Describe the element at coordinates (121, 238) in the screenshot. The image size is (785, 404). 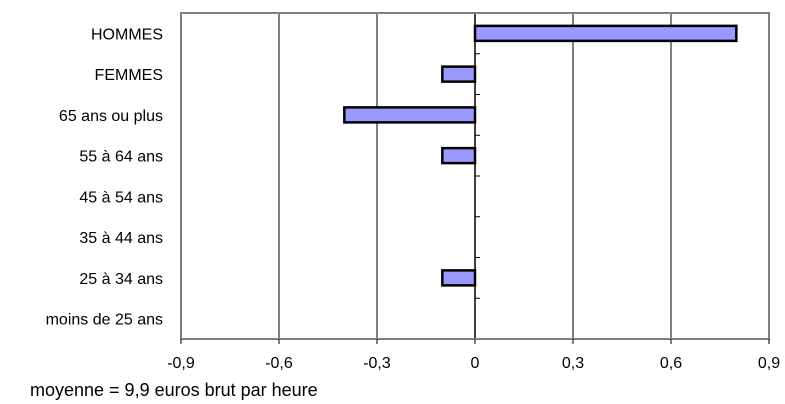
I see `category-label: 35 à 44 ans` at that location.